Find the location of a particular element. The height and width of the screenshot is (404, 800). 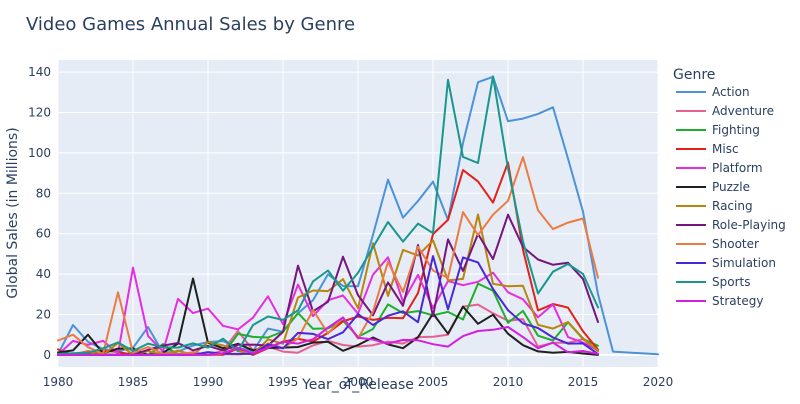

y-tick-label: 120 is located at coordinates (39, 113).